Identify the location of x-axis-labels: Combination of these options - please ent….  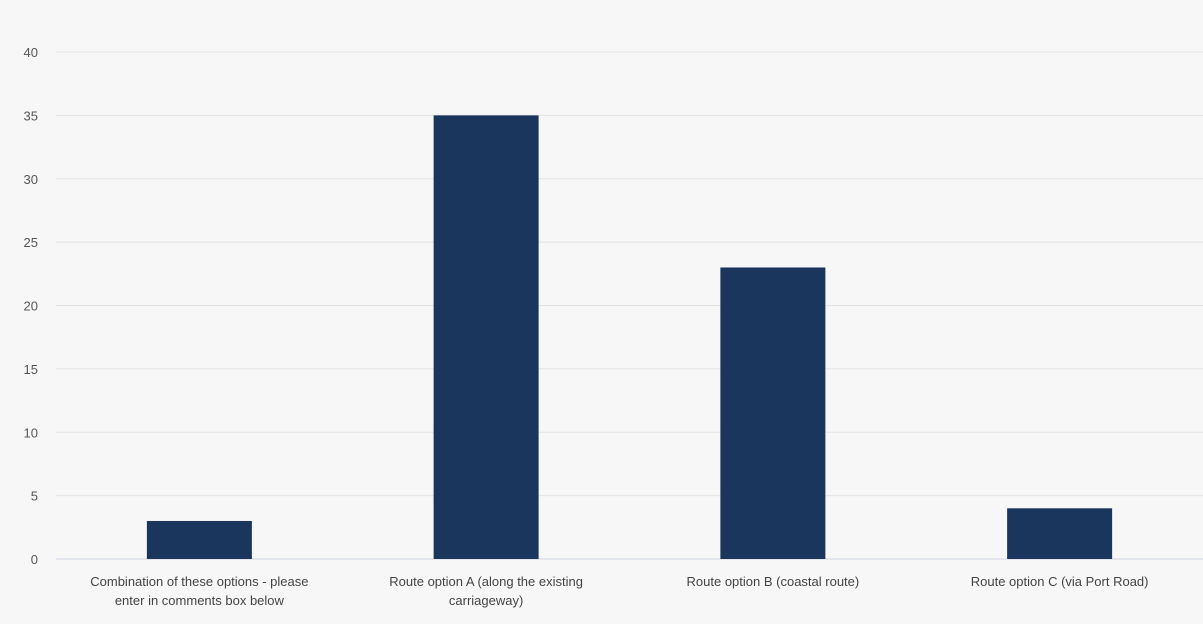
(619, 591).